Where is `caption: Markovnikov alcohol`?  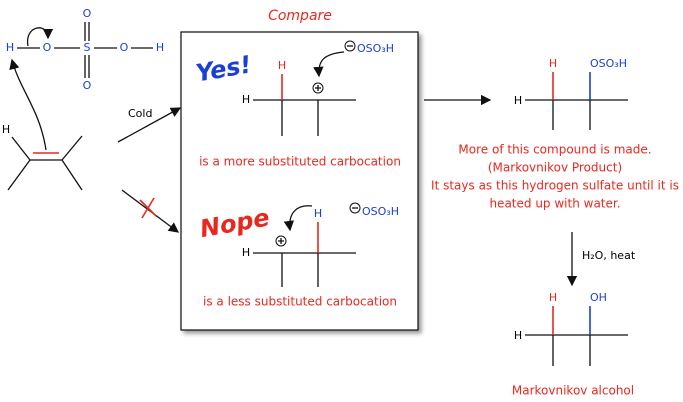
caption: Markovnikov alcohol is located at coordinates (573, 391).